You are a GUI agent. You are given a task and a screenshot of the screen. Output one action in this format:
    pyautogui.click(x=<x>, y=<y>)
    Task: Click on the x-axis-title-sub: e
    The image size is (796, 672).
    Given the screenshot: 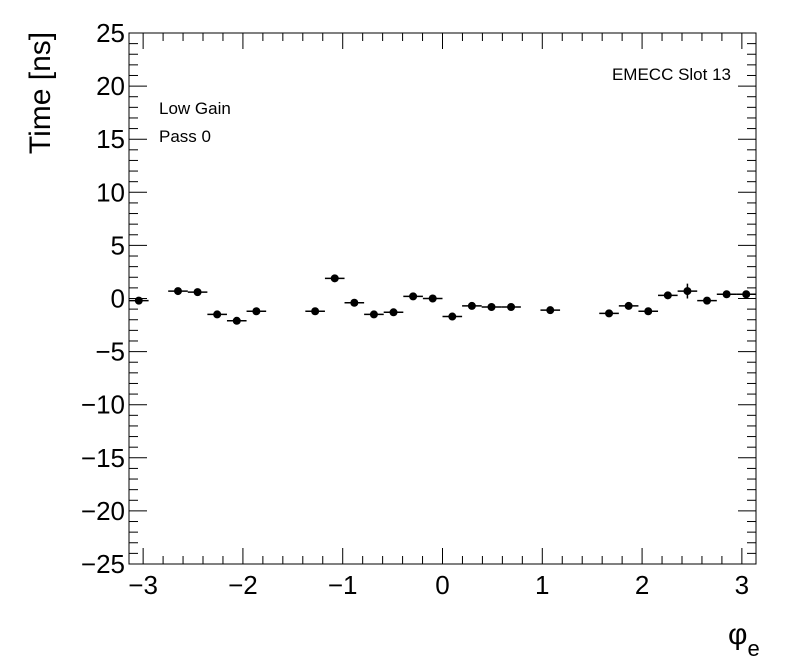 What is the action you would take?
    pyautogui.click(x=753, y=648)
    